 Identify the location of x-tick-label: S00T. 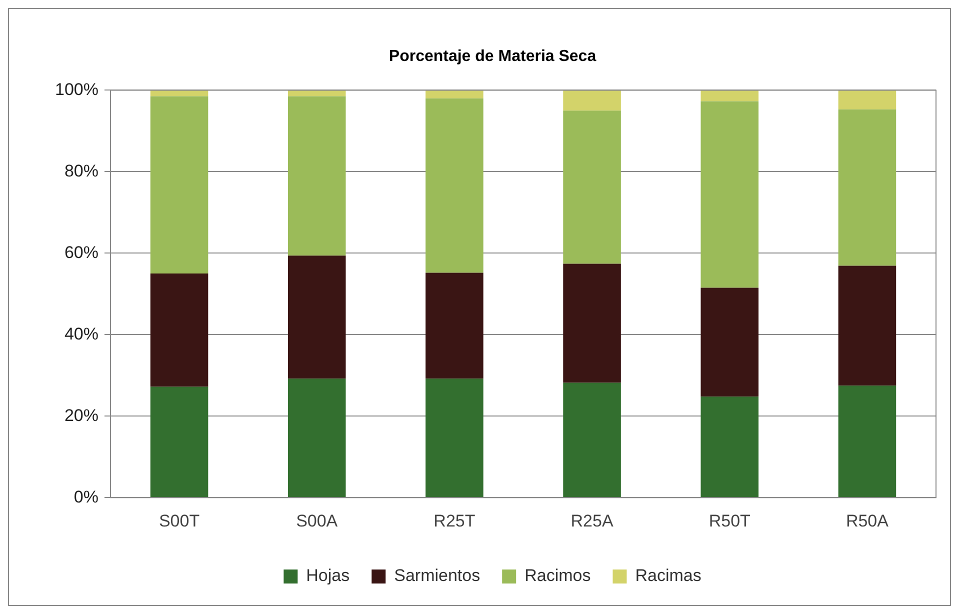
(179, 520).